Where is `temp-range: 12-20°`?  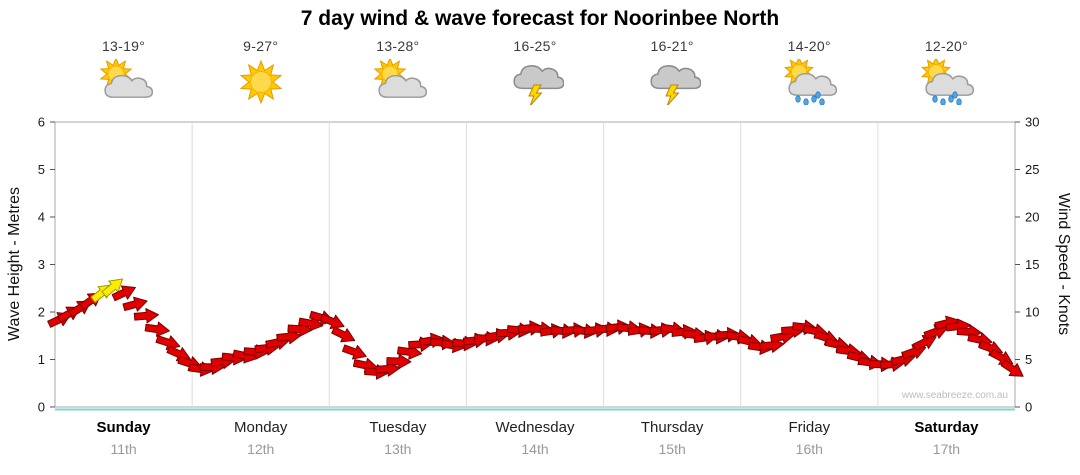 temp-range: 12-20° is located at coordinates (946, 46).